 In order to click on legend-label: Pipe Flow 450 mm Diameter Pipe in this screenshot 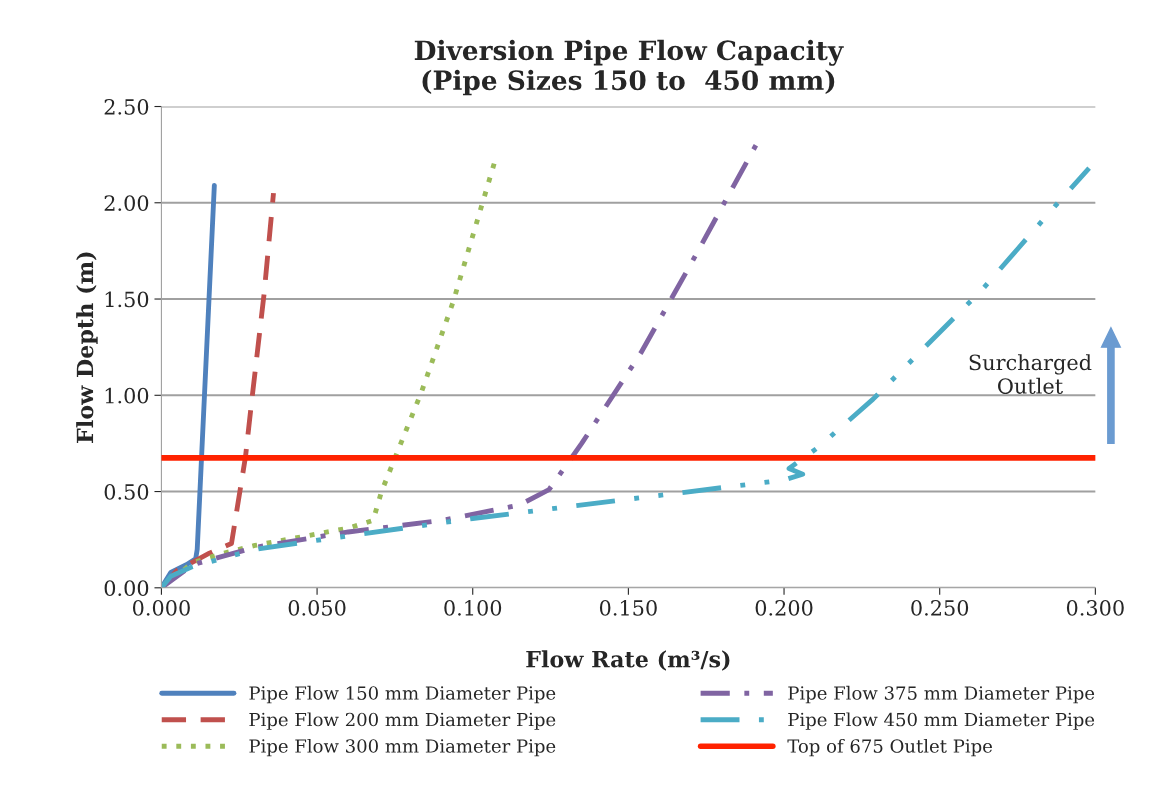, I will do `click(941, 721)`.